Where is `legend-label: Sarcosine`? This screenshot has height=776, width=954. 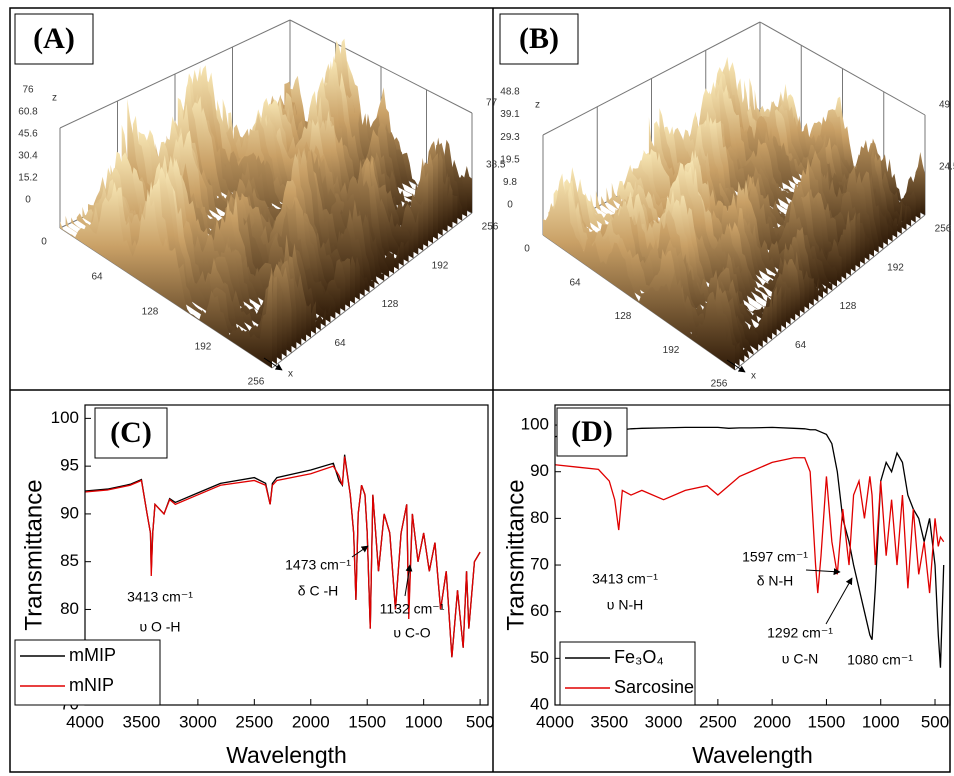
legend-label: Sarcosine is located at coordinates (654, 687).